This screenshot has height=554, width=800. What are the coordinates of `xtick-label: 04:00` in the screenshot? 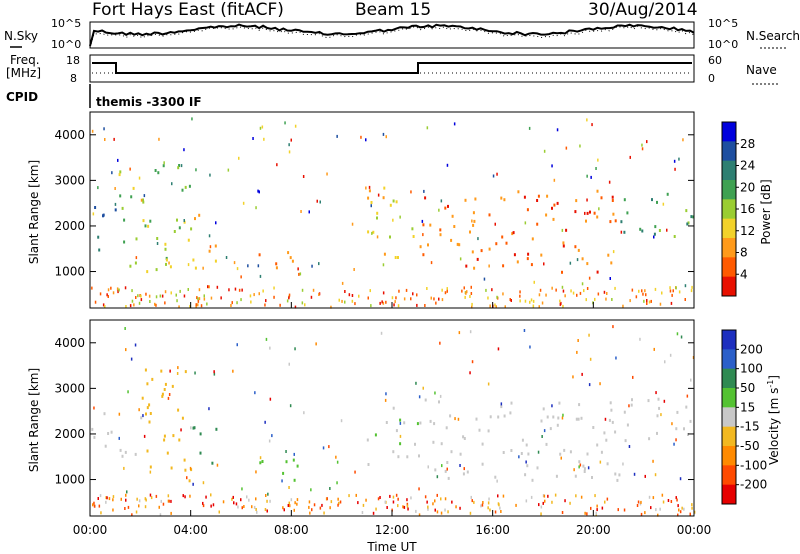 It's located at (190, 530).